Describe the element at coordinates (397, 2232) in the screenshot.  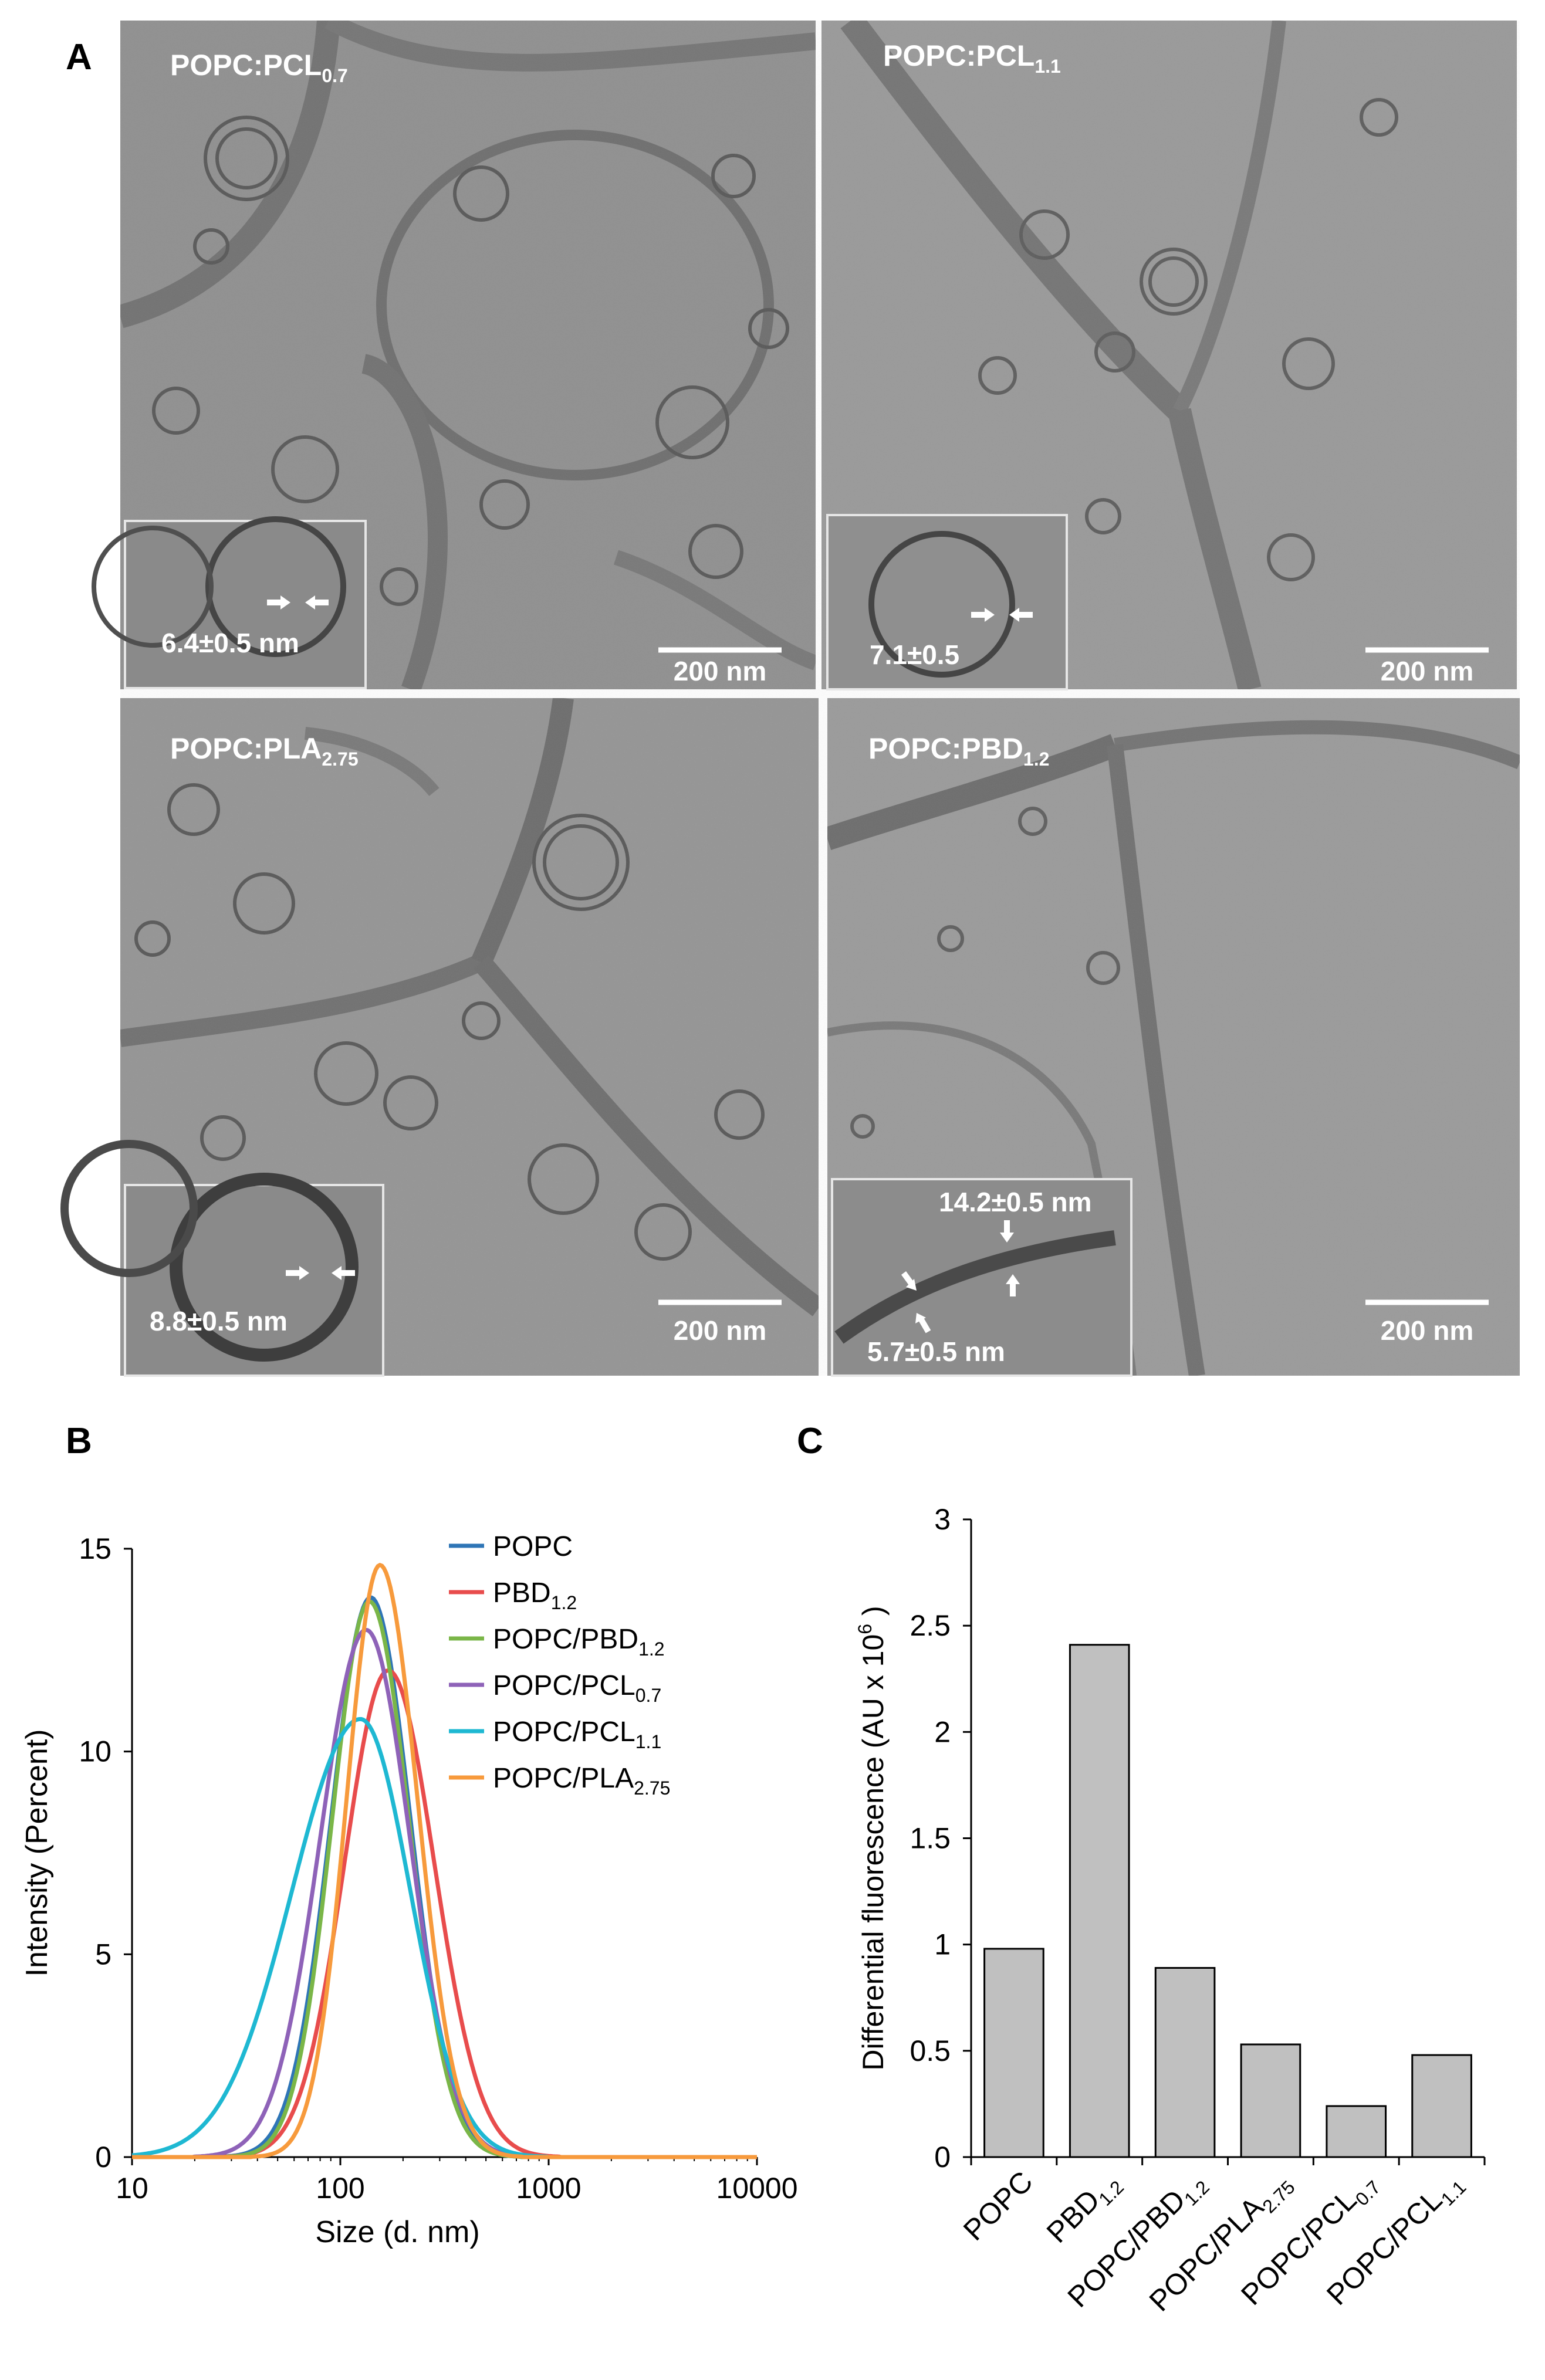
I see `x-axis-title: Size (d. nm)` at that location.